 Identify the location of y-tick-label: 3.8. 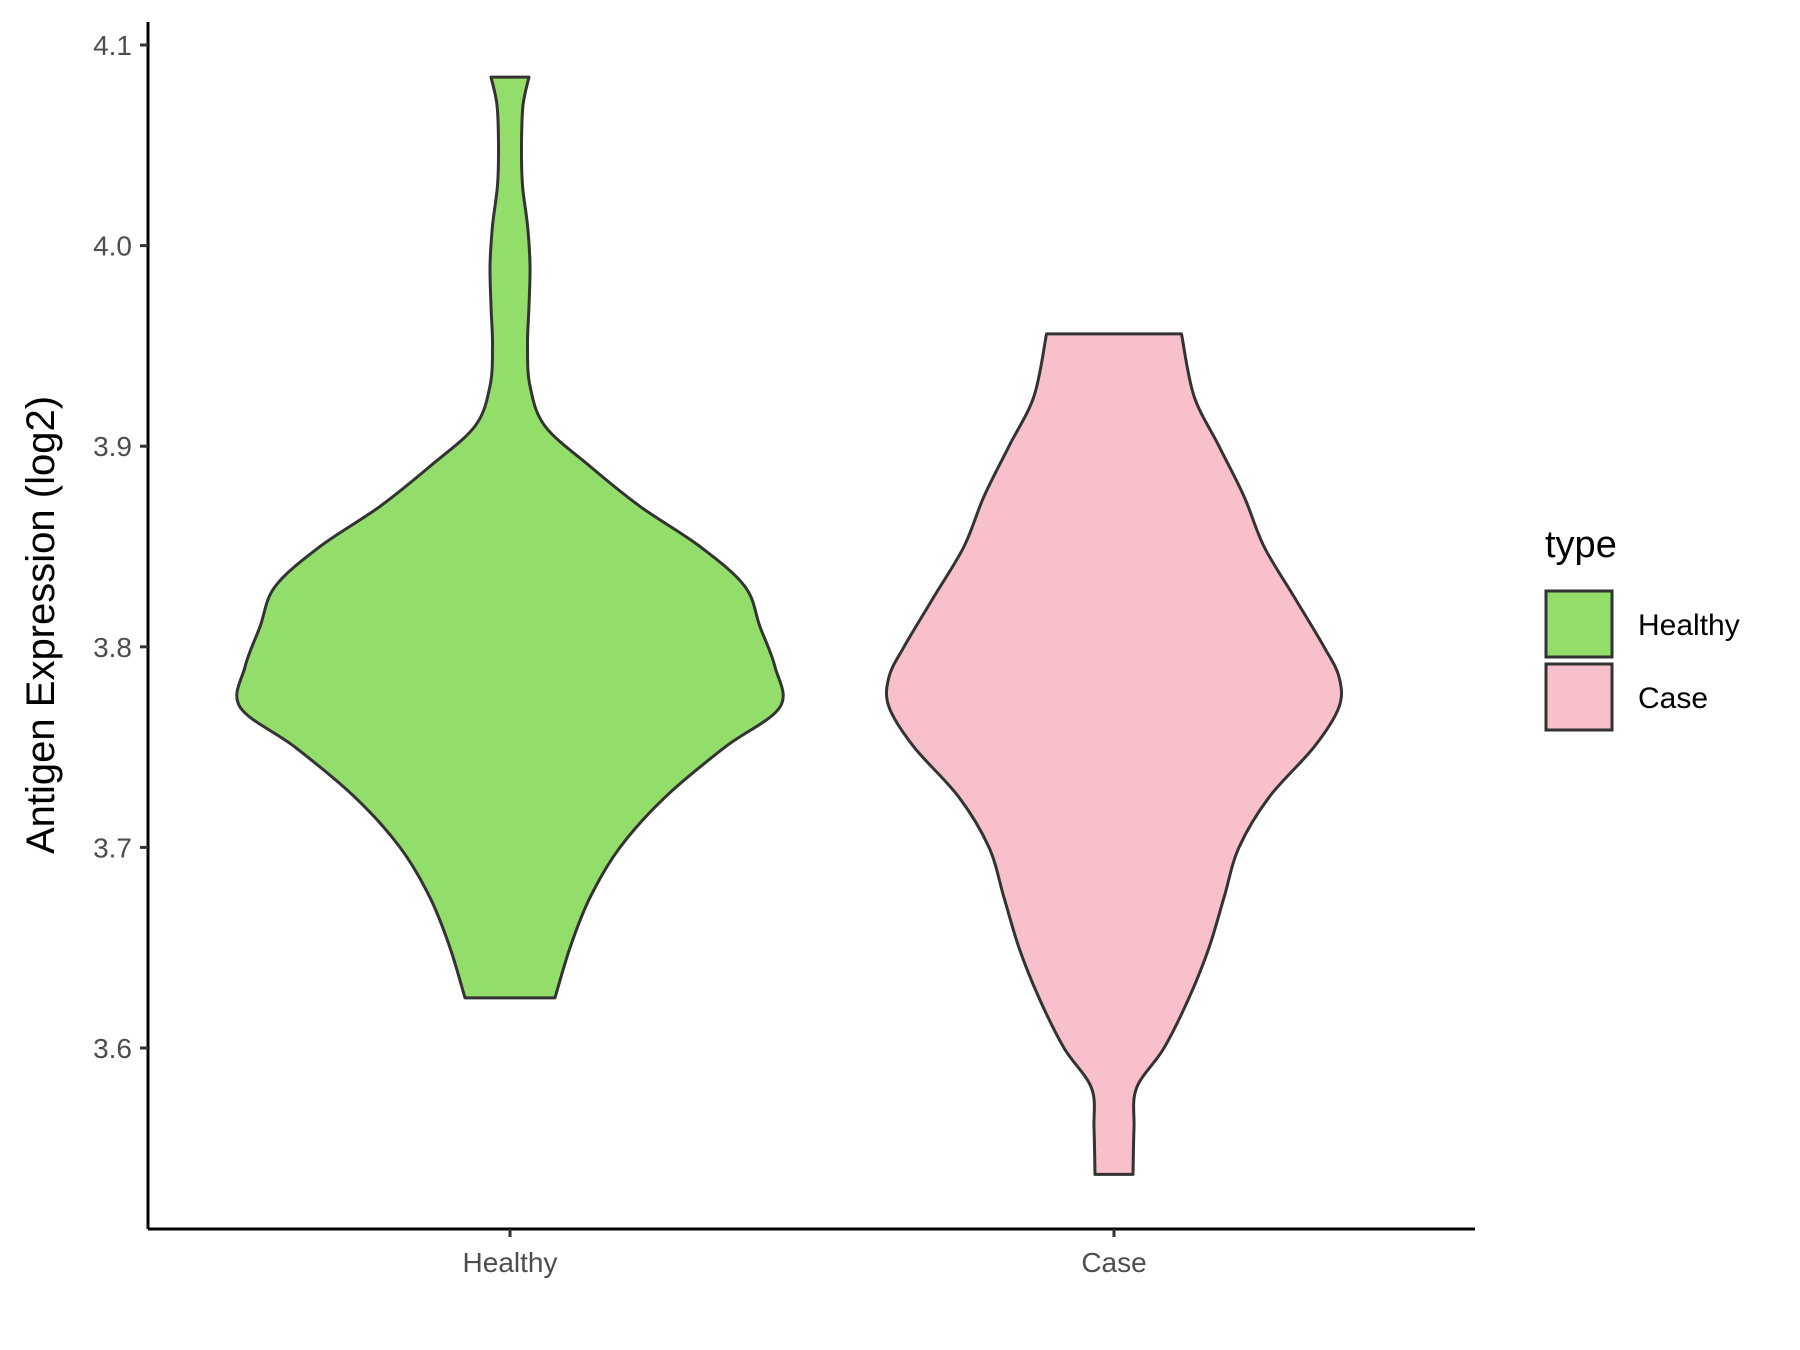
(112, 647).